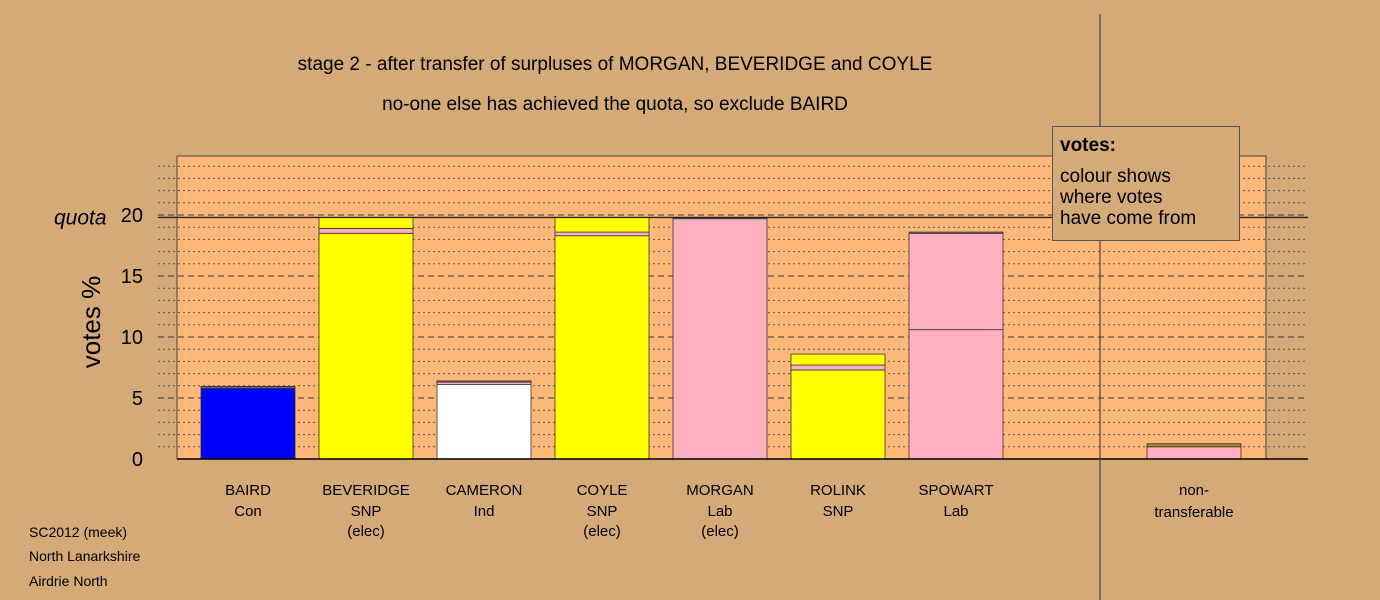 This screenshot has height=600, width=1380. Describe the element at coordinates (78, 532) in the screenshot. I see `footer-method: SC2012 (meek)` at that location.